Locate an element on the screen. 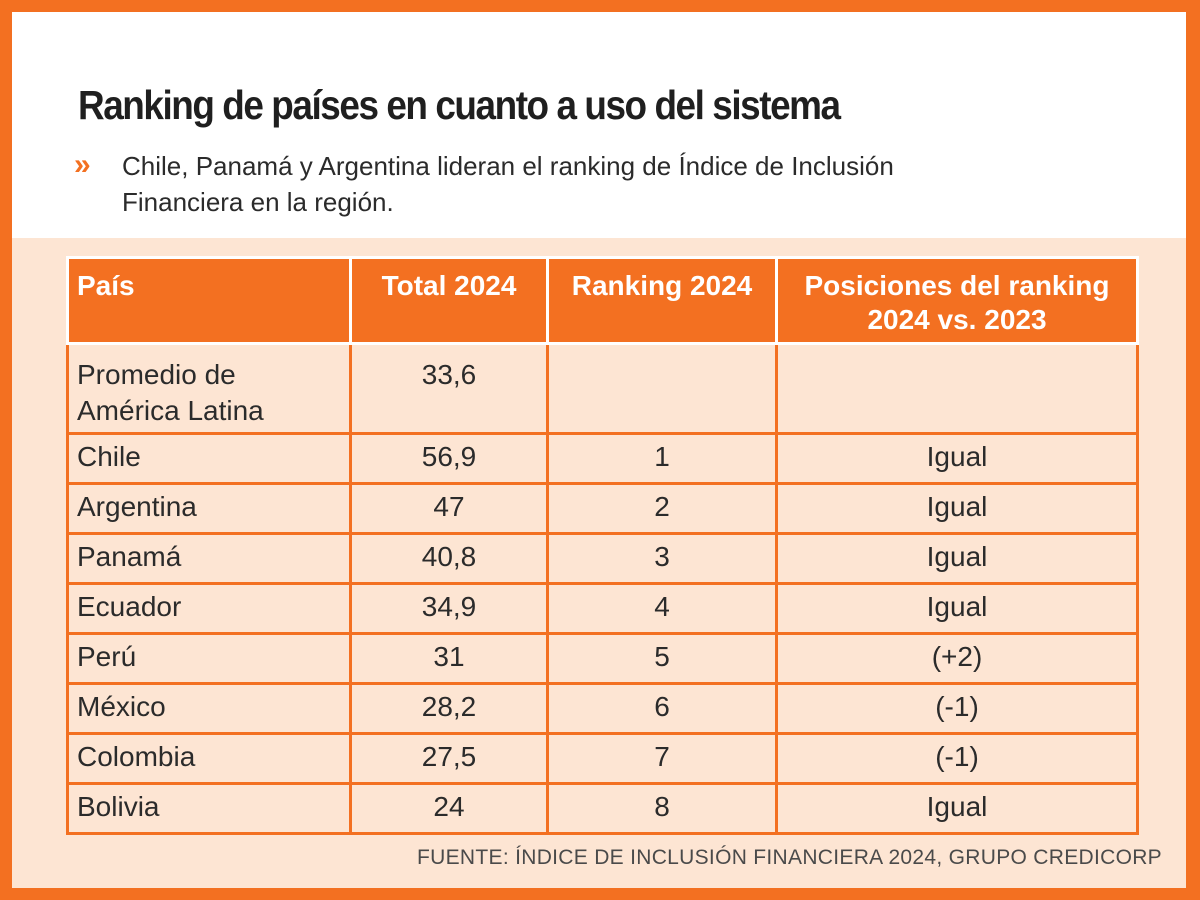 This screenshot has width=1200, height=900. cell-ranking-2024: 2 is located at coordinates (662, 508).